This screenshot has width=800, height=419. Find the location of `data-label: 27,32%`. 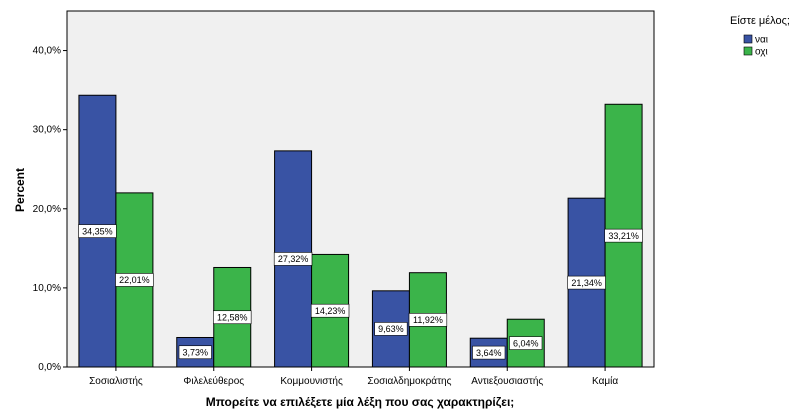

data-label: 27,32% is located at coordinates (293, 259).